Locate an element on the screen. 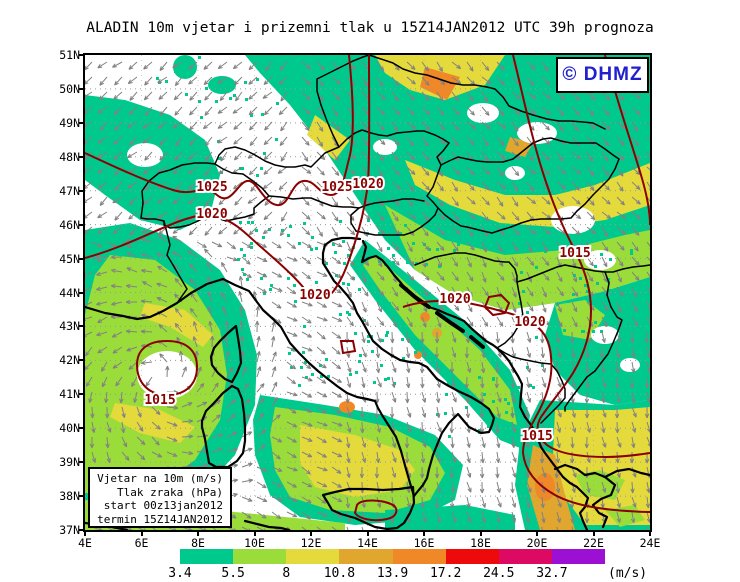 The width and height of the screenshot is (740, 582). colorbar-unit: (m/s) is located at coordinates (628, 573).